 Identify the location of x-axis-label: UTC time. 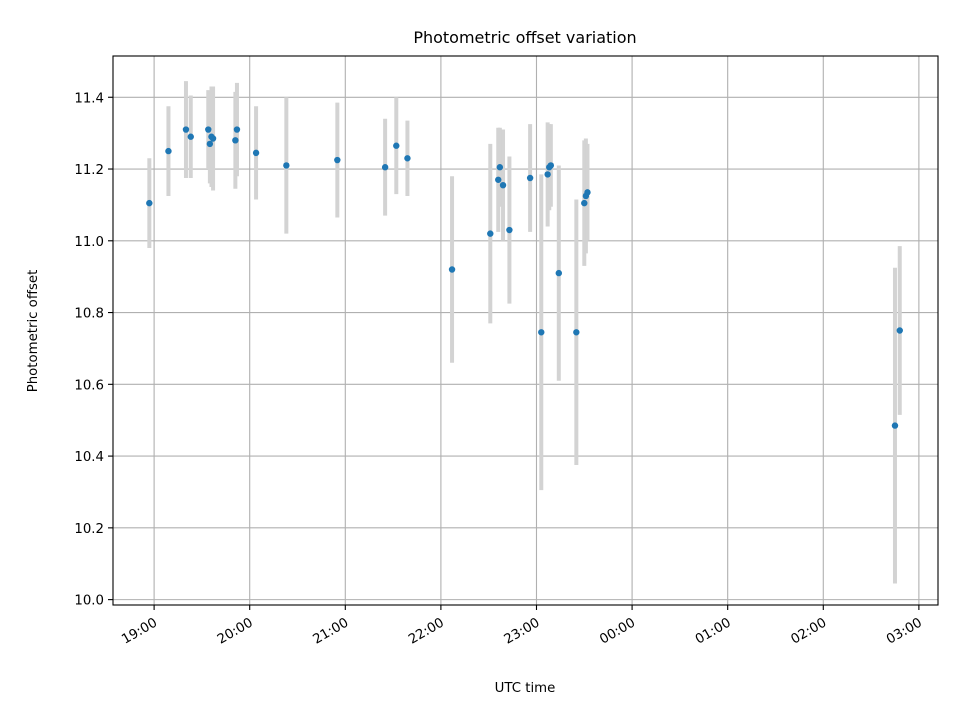
(525, 688).